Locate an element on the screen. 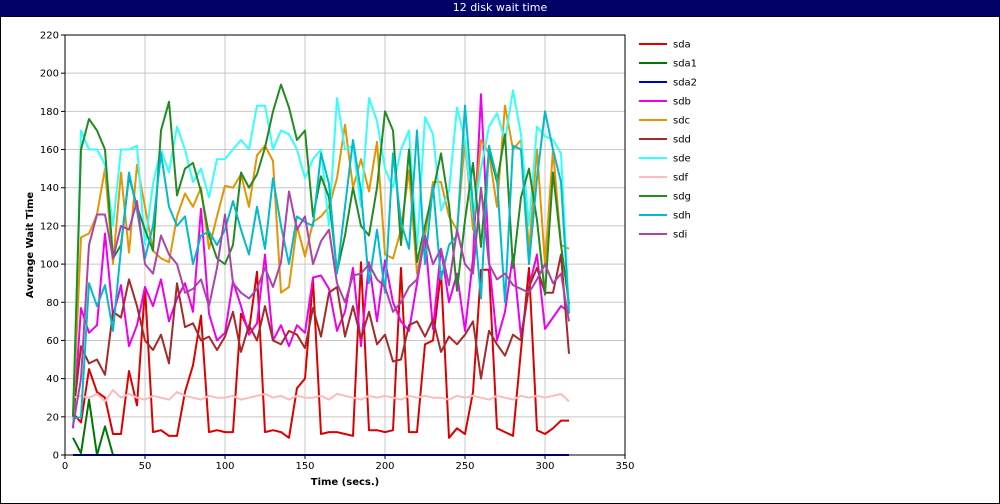 Image resolution: width=1000 pixels, height=504 pixels. legend-label-sdd: sdd is located at coordinates (682, 140).